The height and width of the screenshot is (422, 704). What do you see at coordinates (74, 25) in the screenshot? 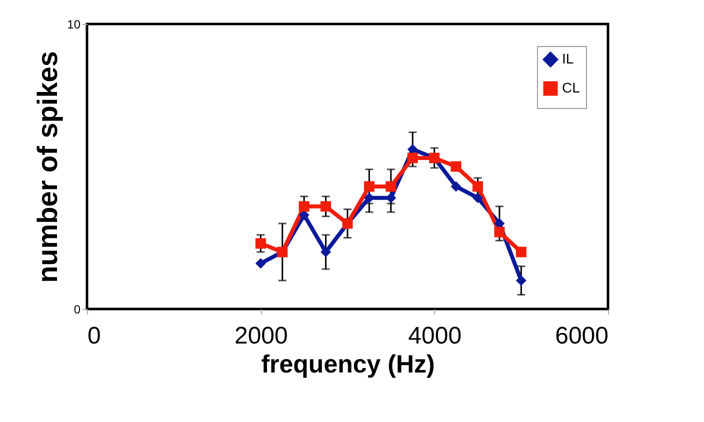
I see `y-tick-label: 10` at bounding box center [74, 25].